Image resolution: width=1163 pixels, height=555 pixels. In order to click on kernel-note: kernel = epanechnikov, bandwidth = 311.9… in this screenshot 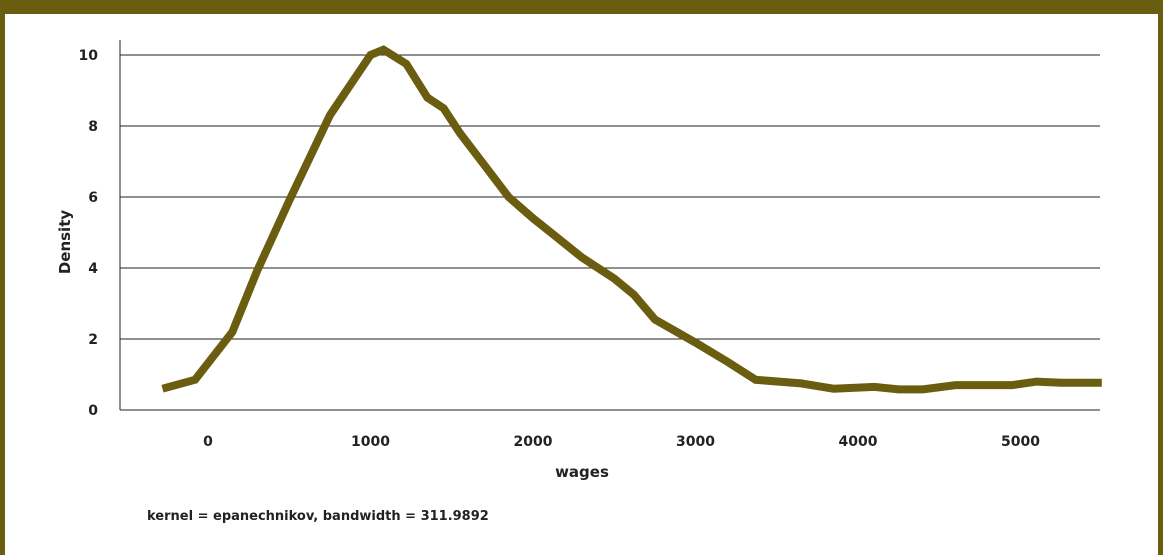, I will do `click(318, 516)`.